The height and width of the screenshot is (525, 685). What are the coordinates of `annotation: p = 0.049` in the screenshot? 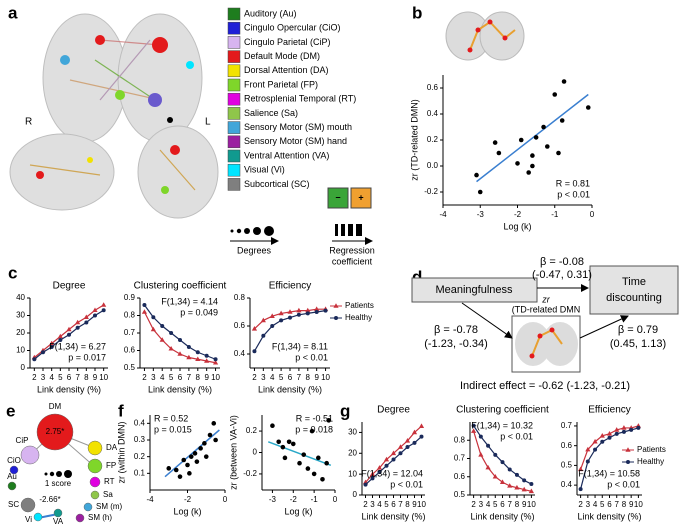 It's located at (199, 312).